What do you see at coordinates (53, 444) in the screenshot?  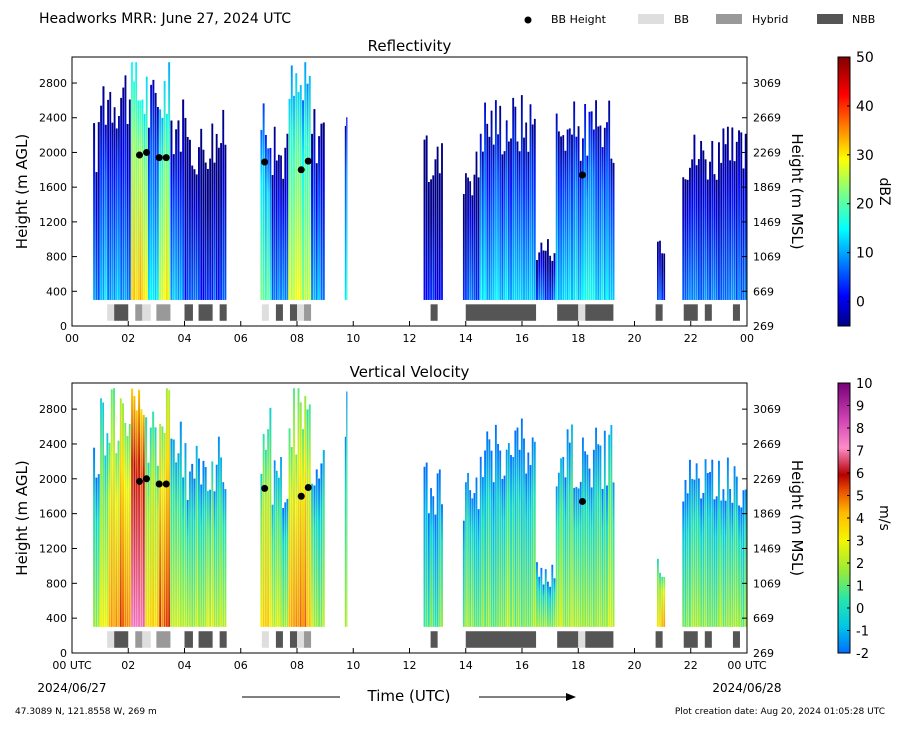 I see `y-tick-label: 2400` at bounding box center [53, 444].